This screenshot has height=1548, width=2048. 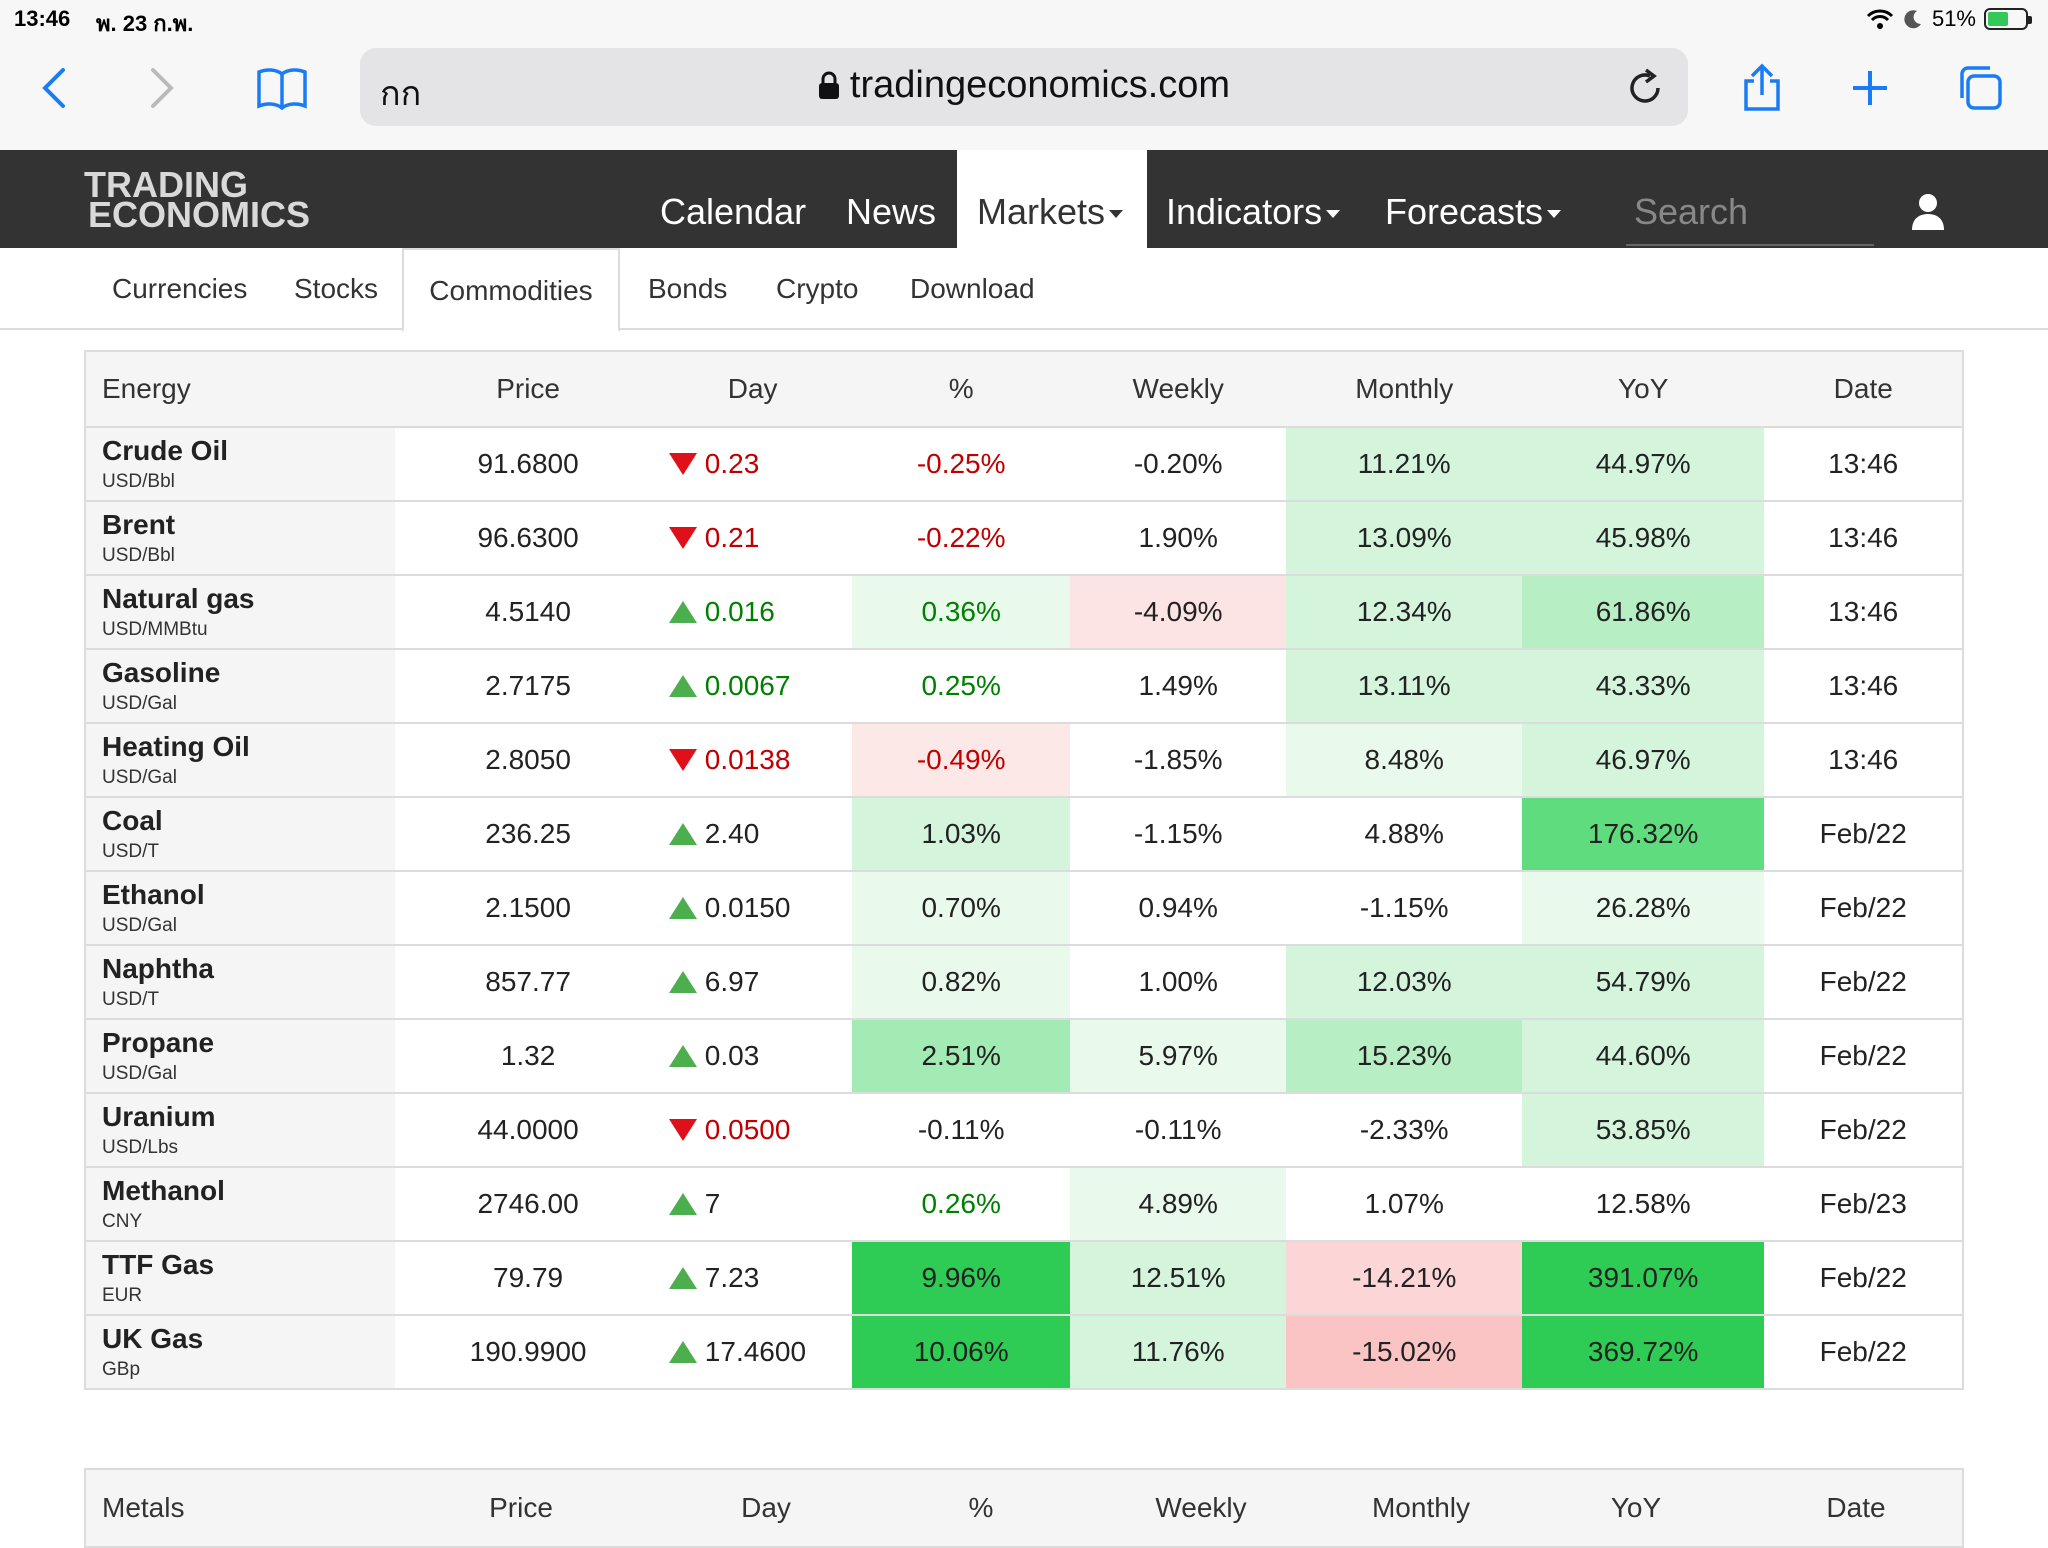 What do you see at coordinates (1404, 907) in the screenshot?
I see `monthly-change-cell: -1.15%` at bounding box center [1404, 907].